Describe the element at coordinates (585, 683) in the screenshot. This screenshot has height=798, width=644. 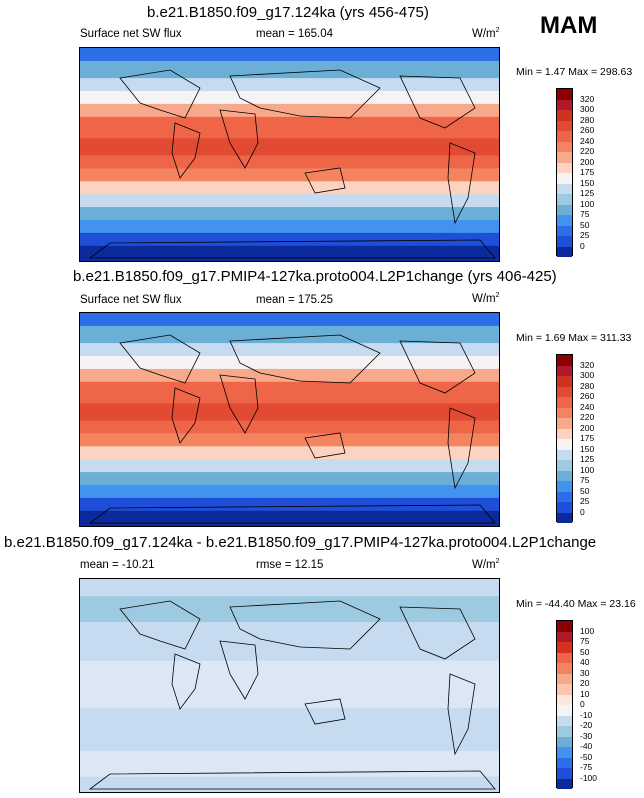
I see `colorbar-tick-label: 20` at that location.